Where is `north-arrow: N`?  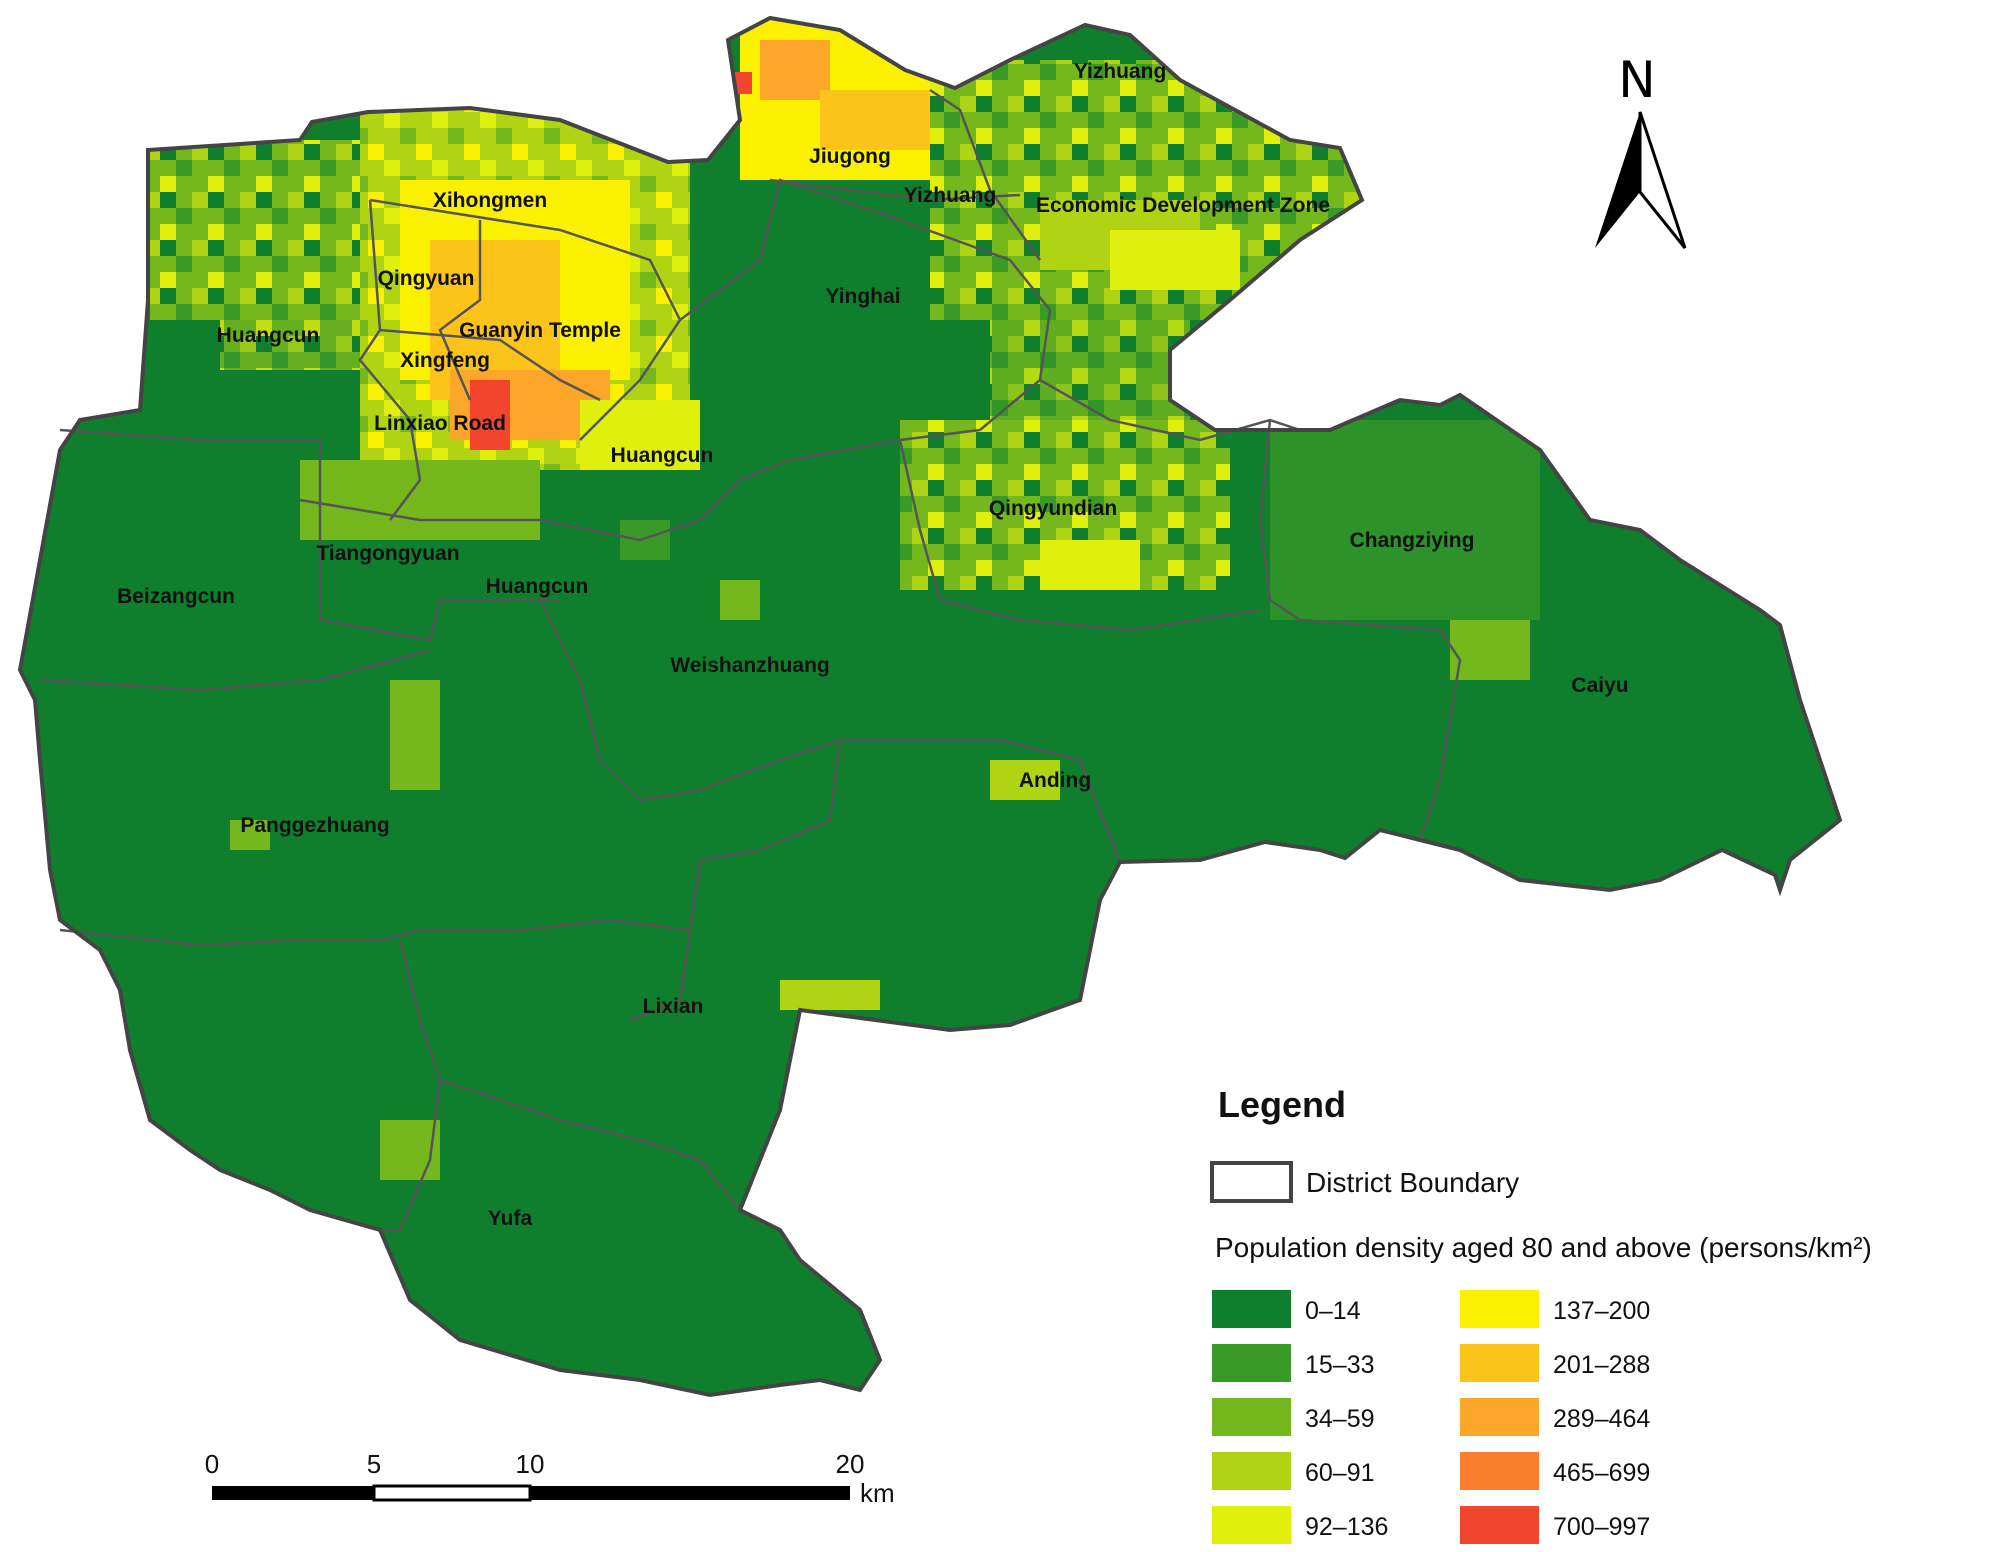 north-arrow: N is located at coordinates (1641, 150).